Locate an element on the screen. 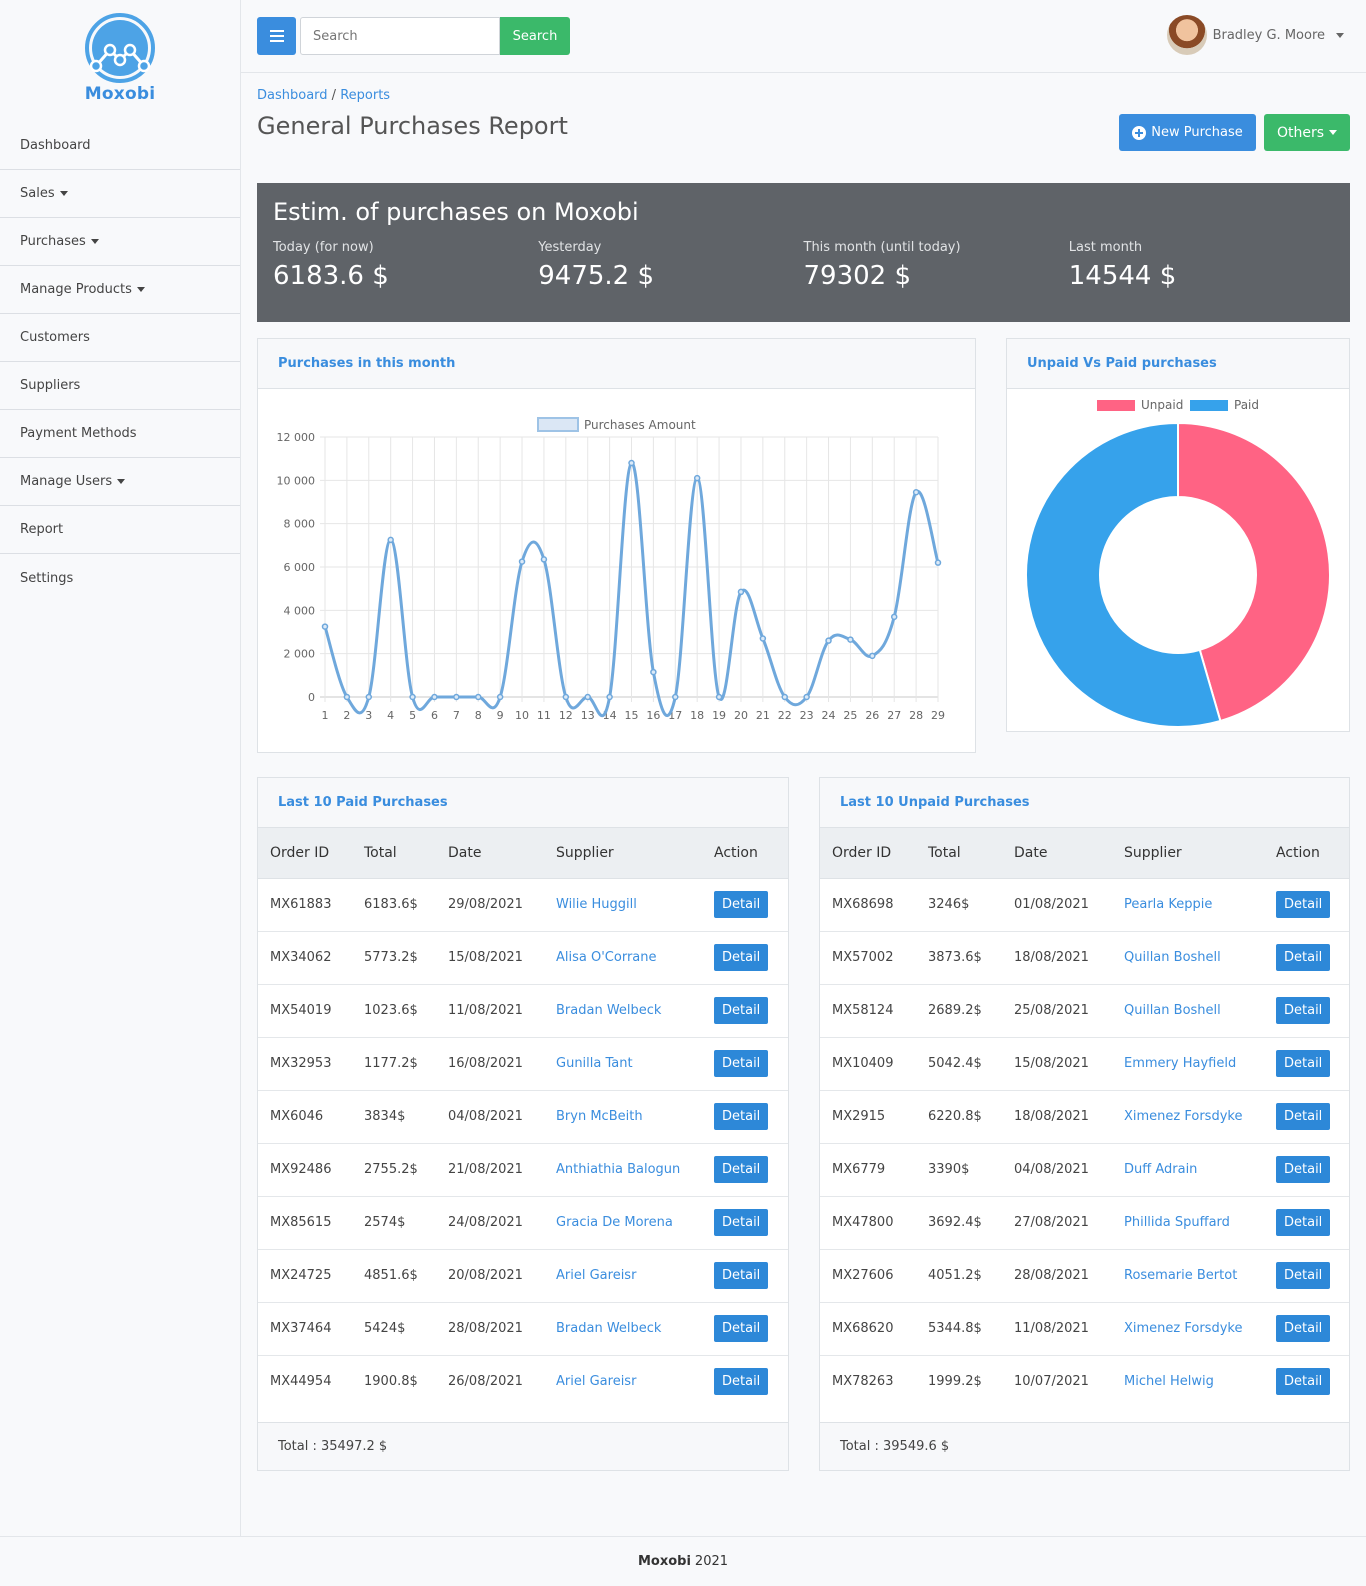  supplier-link: Pearla Keppie is located at coordinates (1188, 905).